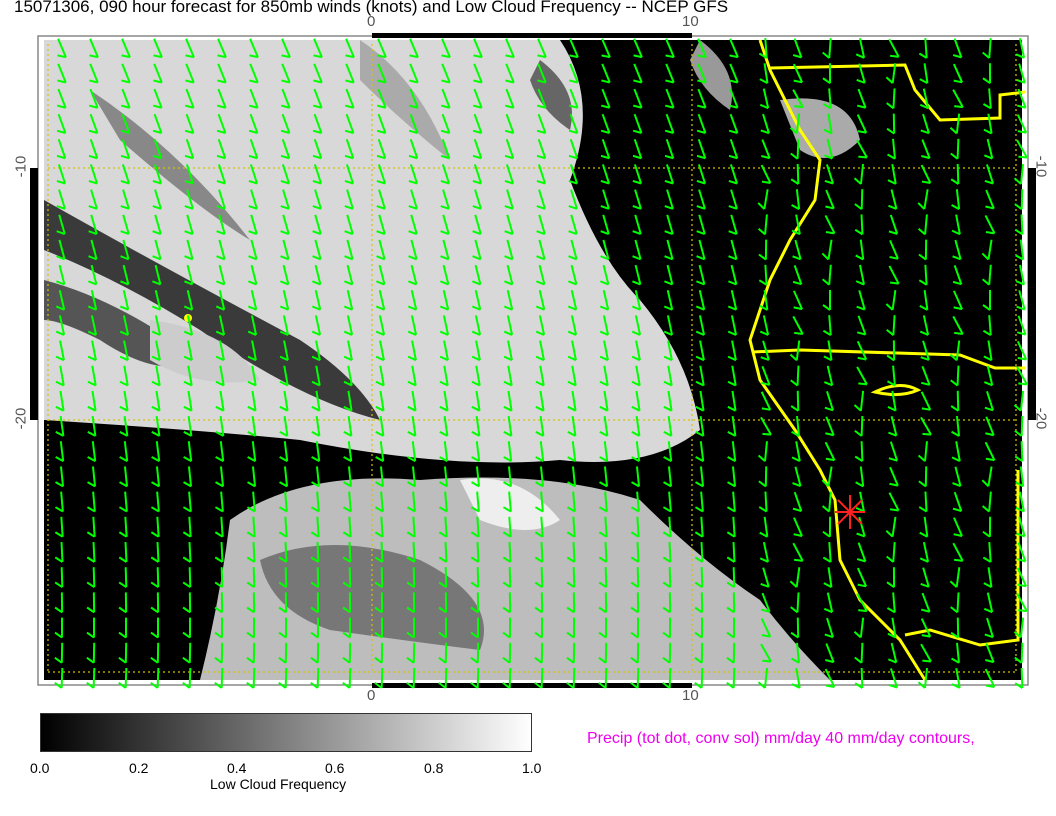 Image resolution: width=1056 pixels, height=816 pixels. What do you see at coordinates (40, 768) in the screenshot?
I see `colorbar-tick: 0.0` at bounding box center [40, 768].